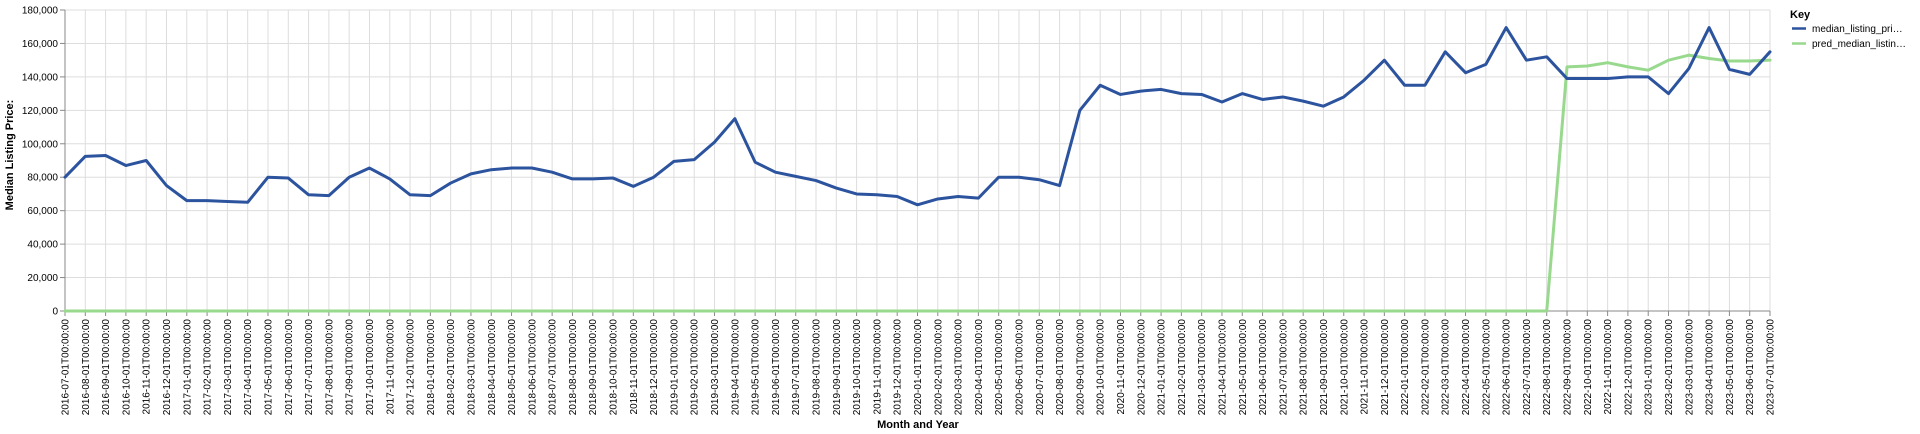 The height and width of the screenshot is (434, 1920). I want to click on x-tick-label: 2023-04-01T00:00:00, so click(1710, 367).